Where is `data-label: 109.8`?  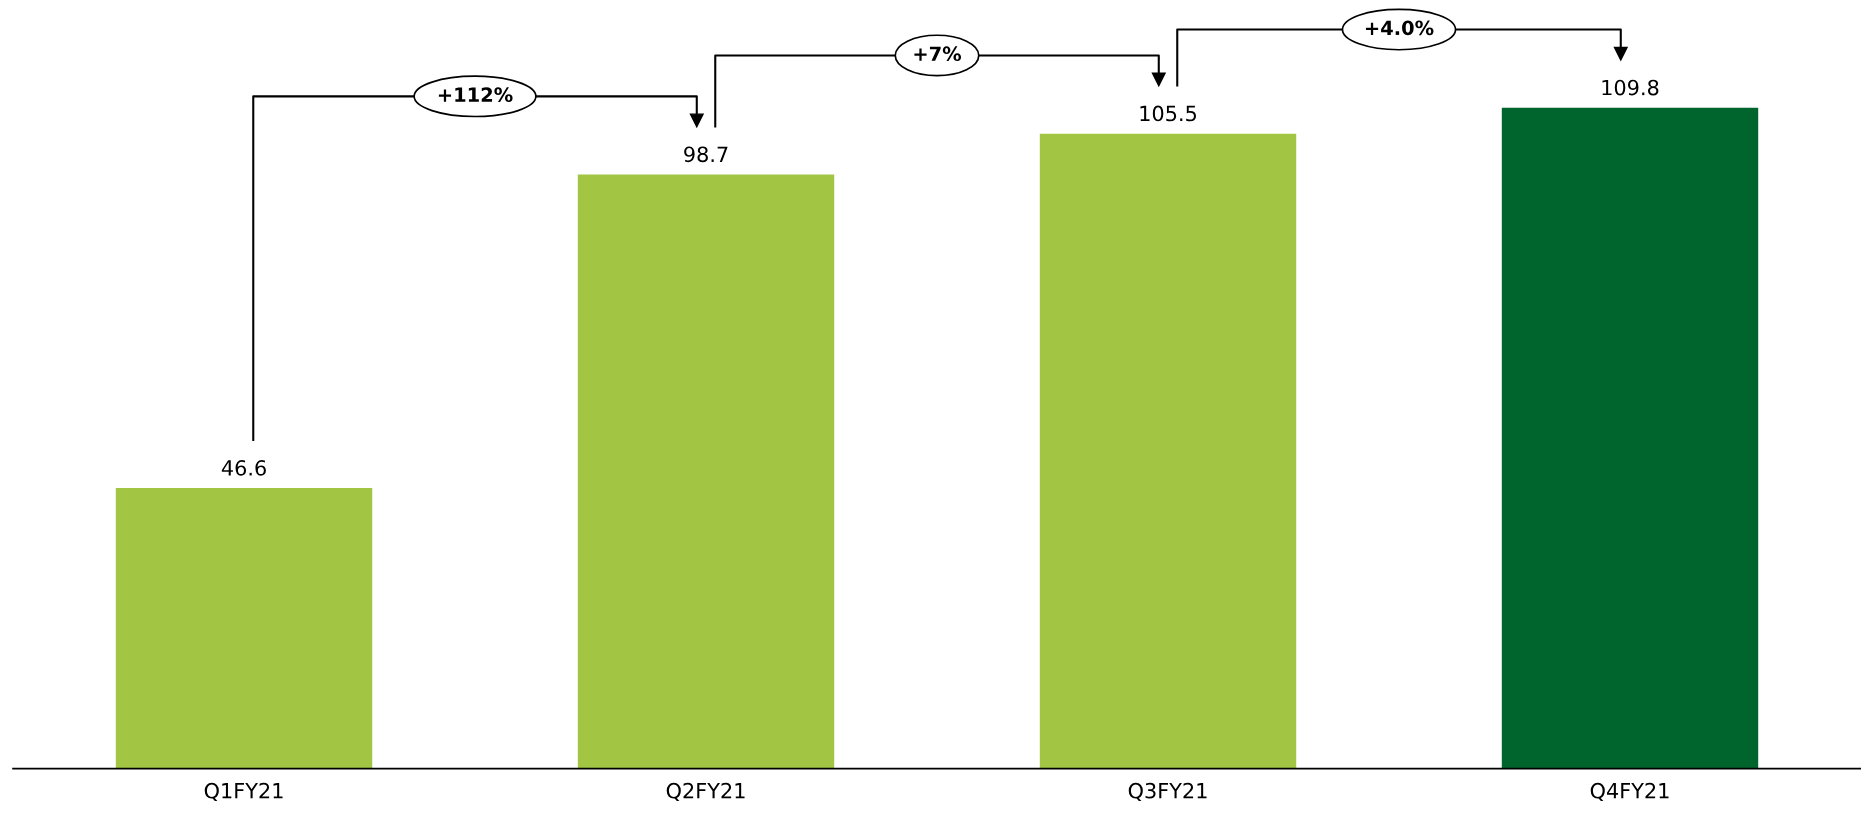 data-label: 109.8 is located at coordinates (1630, 87).